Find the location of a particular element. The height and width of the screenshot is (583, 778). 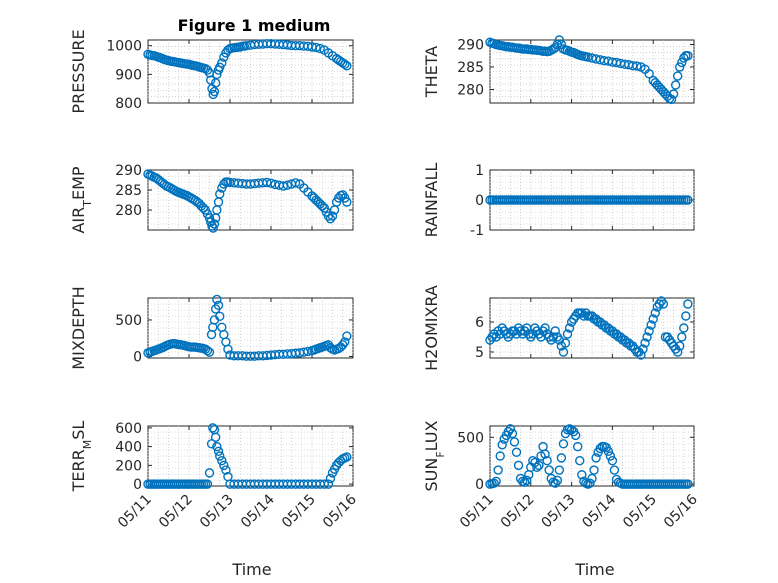

x-tick-label: 05/14 is located at coordinates (599, 511).